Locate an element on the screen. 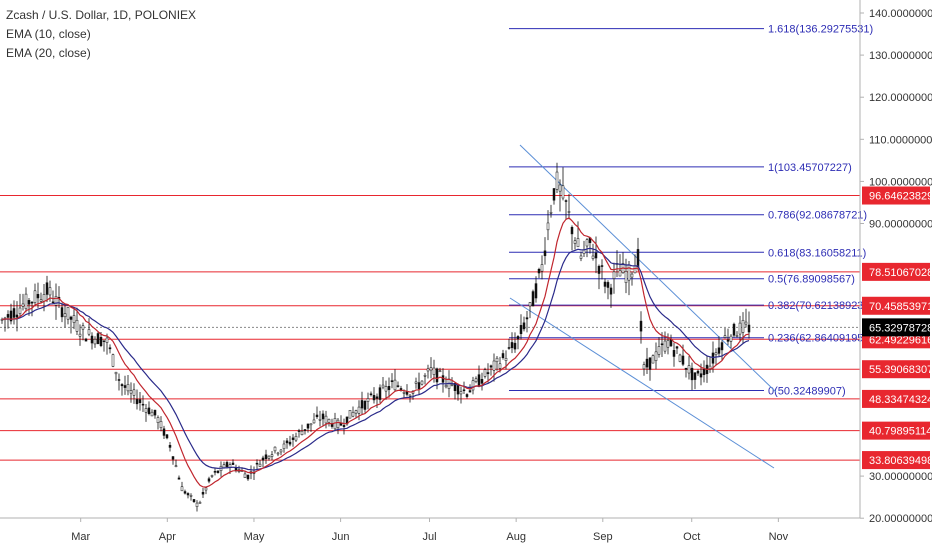  x-tick-label: May is located at coordinates (254, 537).